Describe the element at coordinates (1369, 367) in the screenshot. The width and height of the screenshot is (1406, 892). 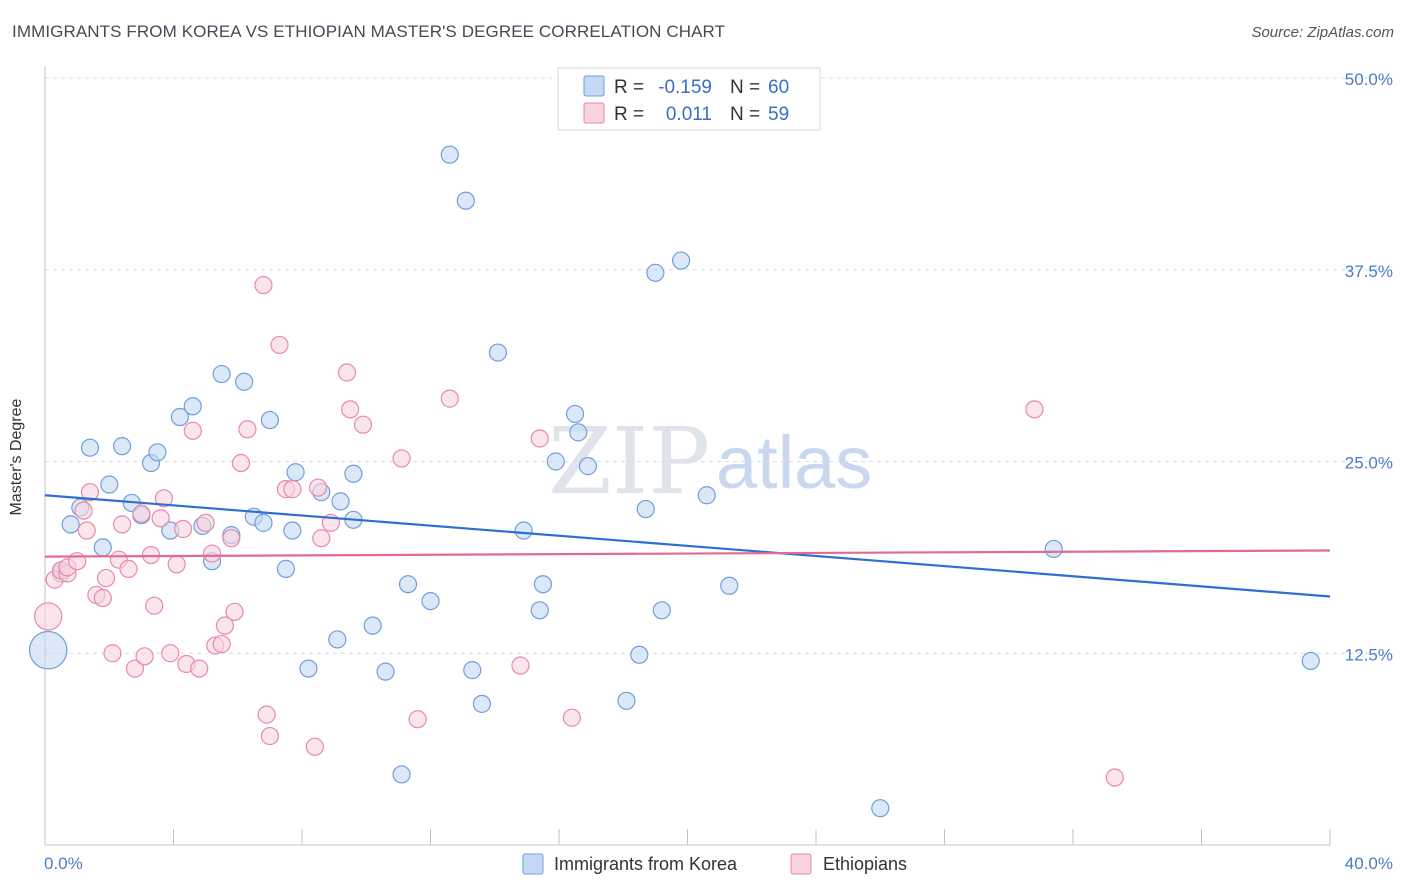
I see `y-tick-labels: 12.5% 25.0% 37.5% 50.0%` at that location.